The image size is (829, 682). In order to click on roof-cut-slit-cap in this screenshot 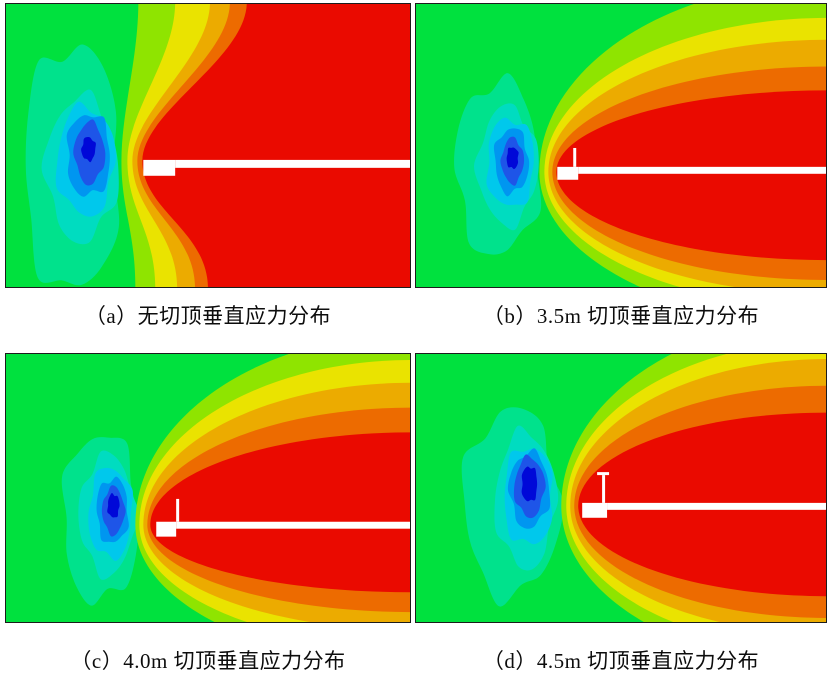, I will do `click(603, 474)`.